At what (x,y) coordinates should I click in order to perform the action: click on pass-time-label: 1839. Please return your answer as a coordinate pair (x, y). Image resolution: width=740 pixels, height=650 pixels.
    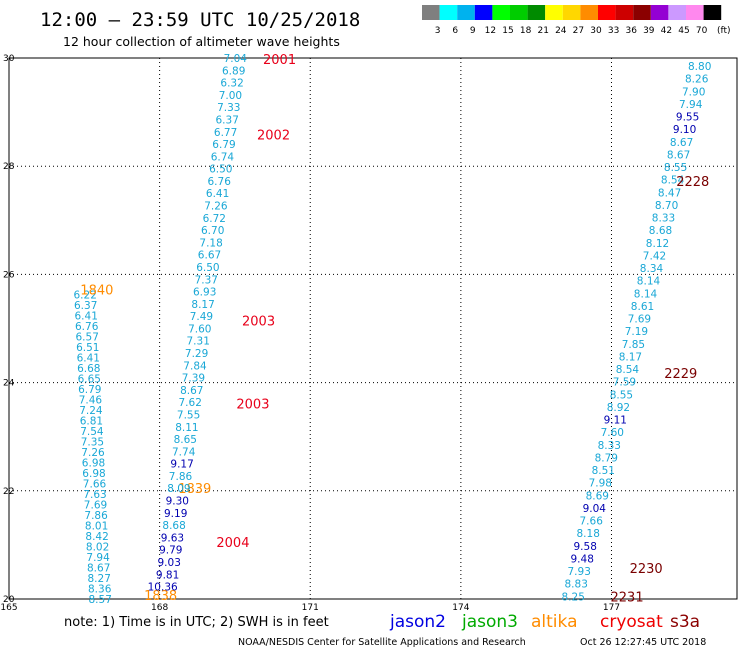
    Looking at the image, I should click on (194, 489).